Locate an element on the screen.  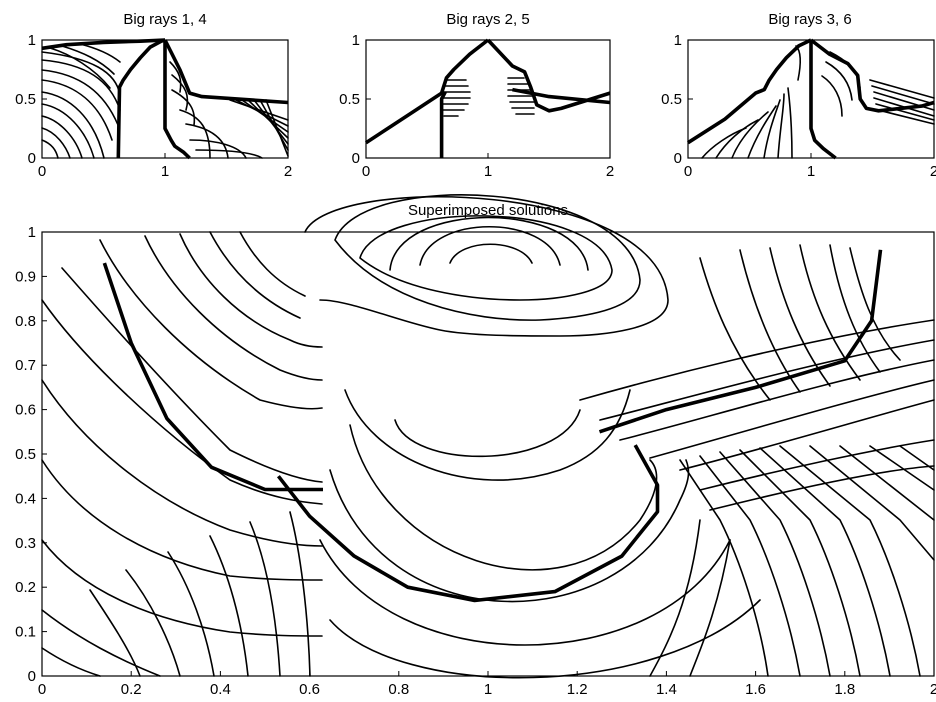
panel-1-title: Big rays 1, 4 is located at coordinates (164, 19).